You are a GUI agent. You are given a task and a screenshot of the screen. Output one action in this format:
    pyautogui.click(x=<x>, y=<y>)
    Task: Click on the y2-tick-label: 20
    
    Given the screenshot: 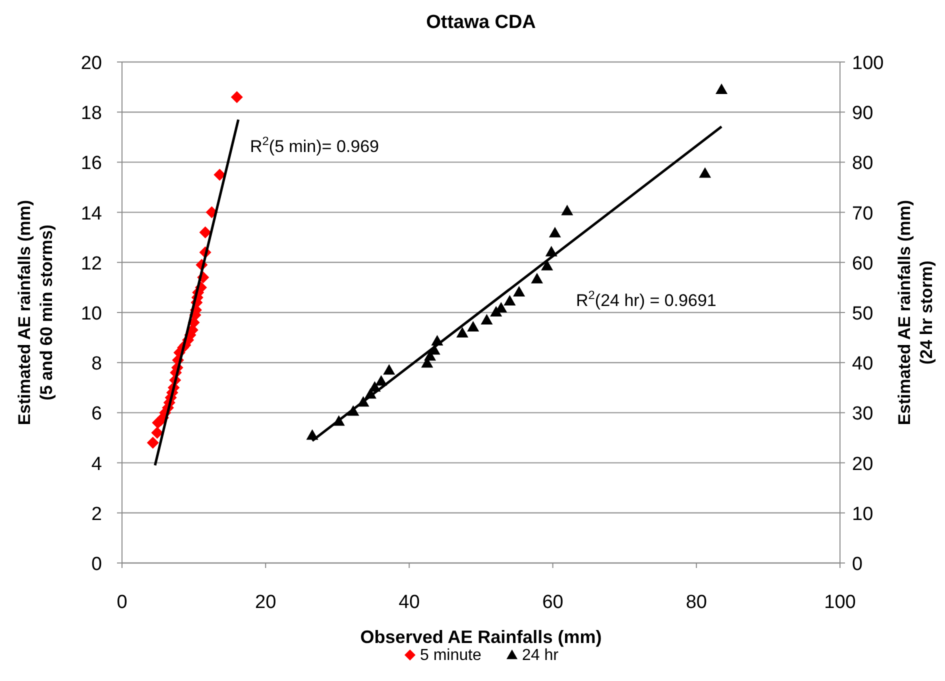 What is the action you would take?
    pyautogui.click(x=863, y=464)
    